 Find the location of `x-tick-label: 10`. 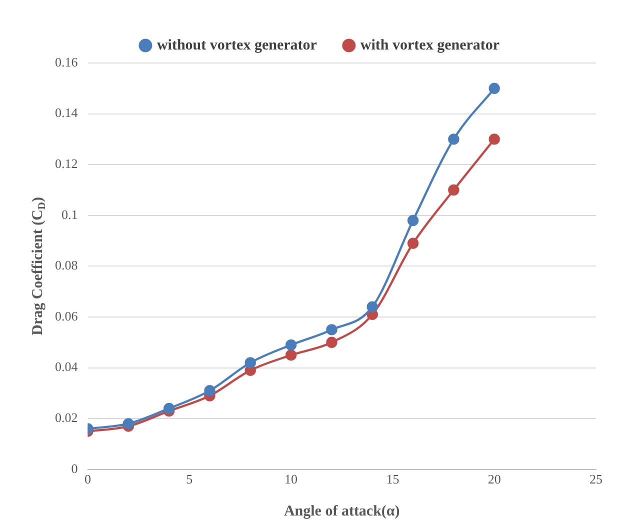

x-tick-label: 10 is located at coordinates (291, 479).